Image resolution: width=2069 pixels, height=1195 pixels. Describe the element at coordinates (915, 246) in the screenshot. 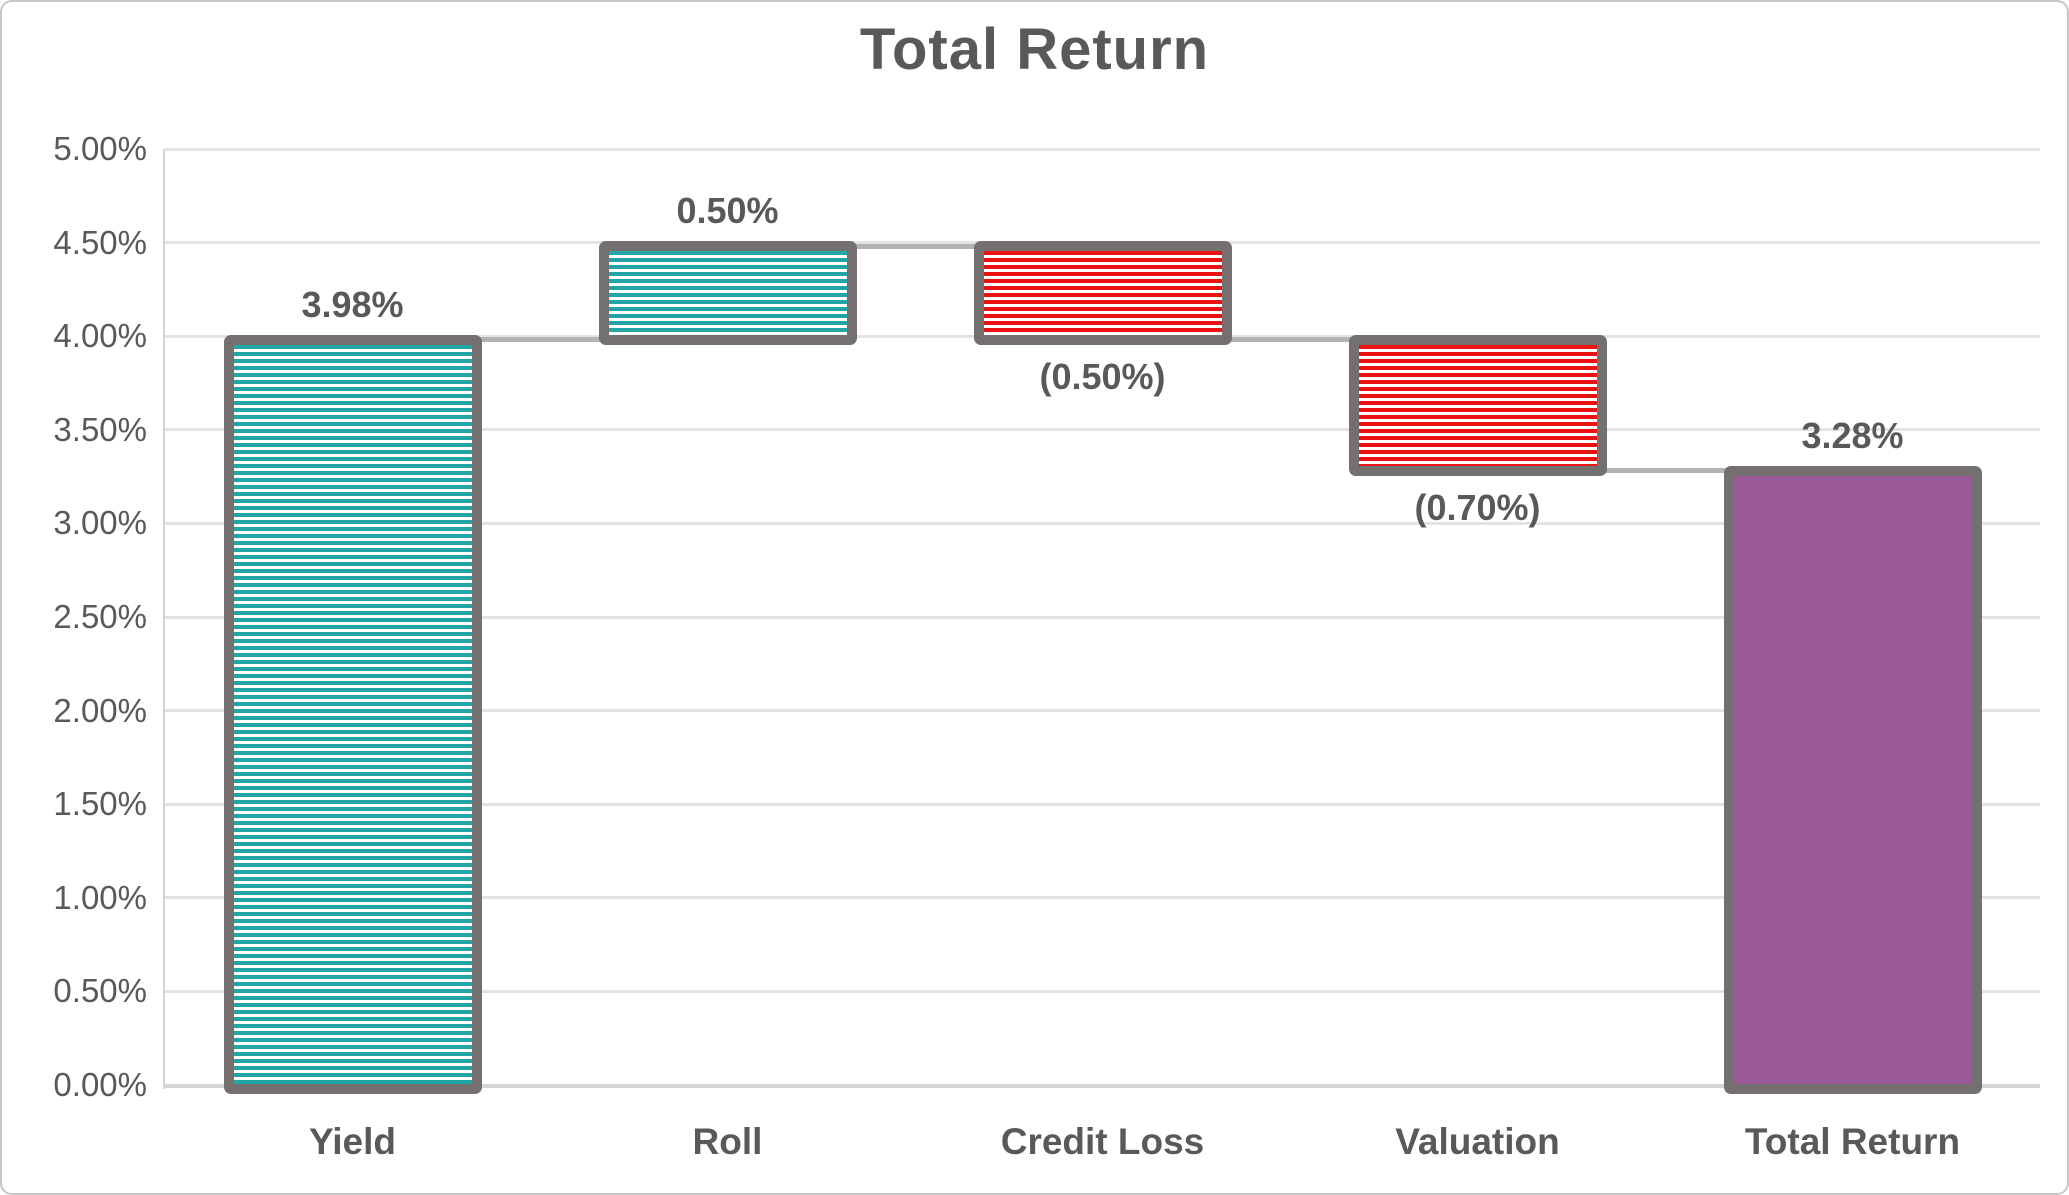

I see `connector-roll-to-credit-loss` at that location.